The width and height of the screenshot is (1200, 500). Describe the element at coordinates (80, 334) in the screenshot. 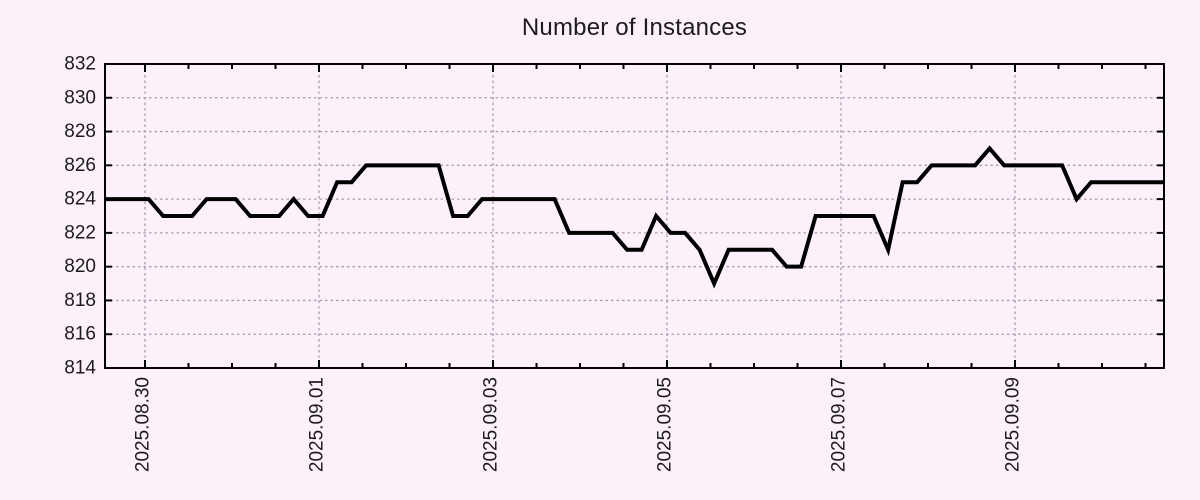

I see `y-tick-label: 816` at that location.